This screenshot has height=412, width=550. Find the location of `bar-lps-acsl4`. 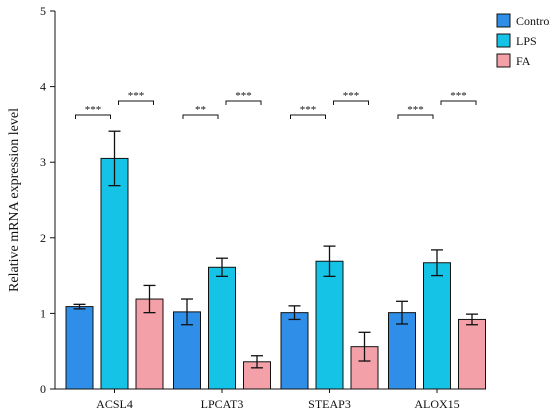

bar-lps-acsl4 is located at coordinates (114, 273).